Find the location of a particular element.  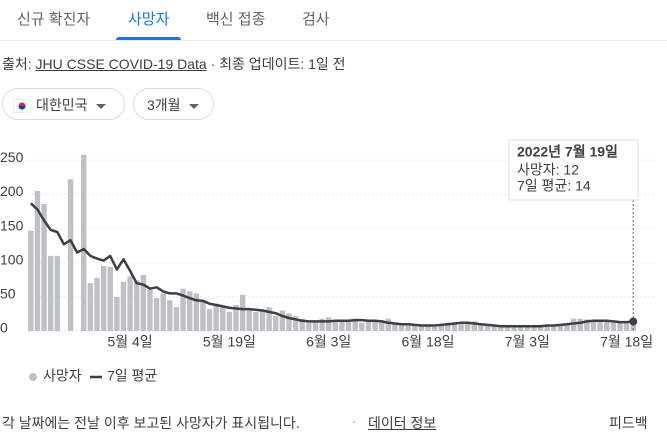

legend-swatch is located at coordinates (33, 377).